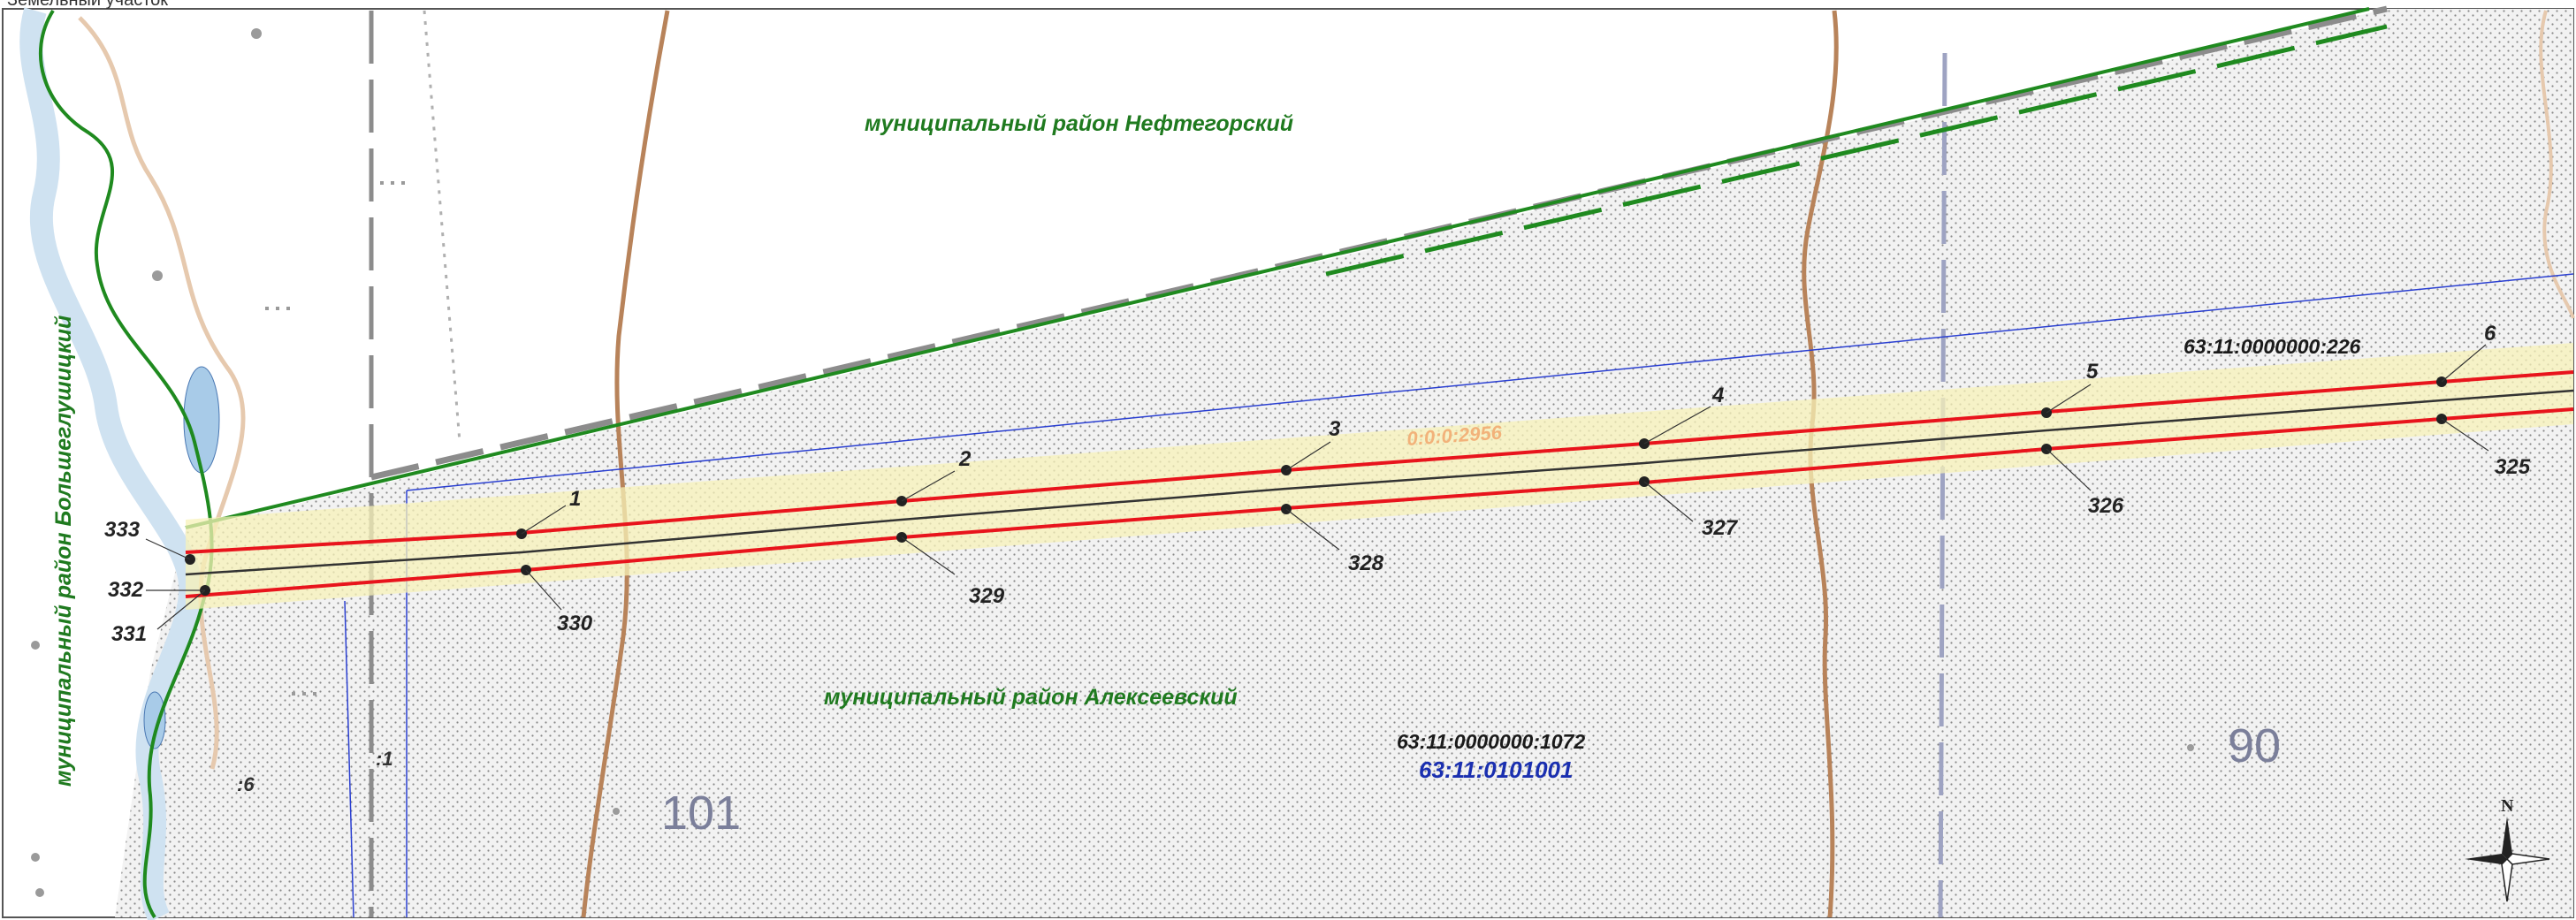 The width and height of the screenshot is (2576, 920). What do you see at coordinates (122, 530) in the screenshot?
I see `point-label-333: 333` at bounding box center [122, 530].